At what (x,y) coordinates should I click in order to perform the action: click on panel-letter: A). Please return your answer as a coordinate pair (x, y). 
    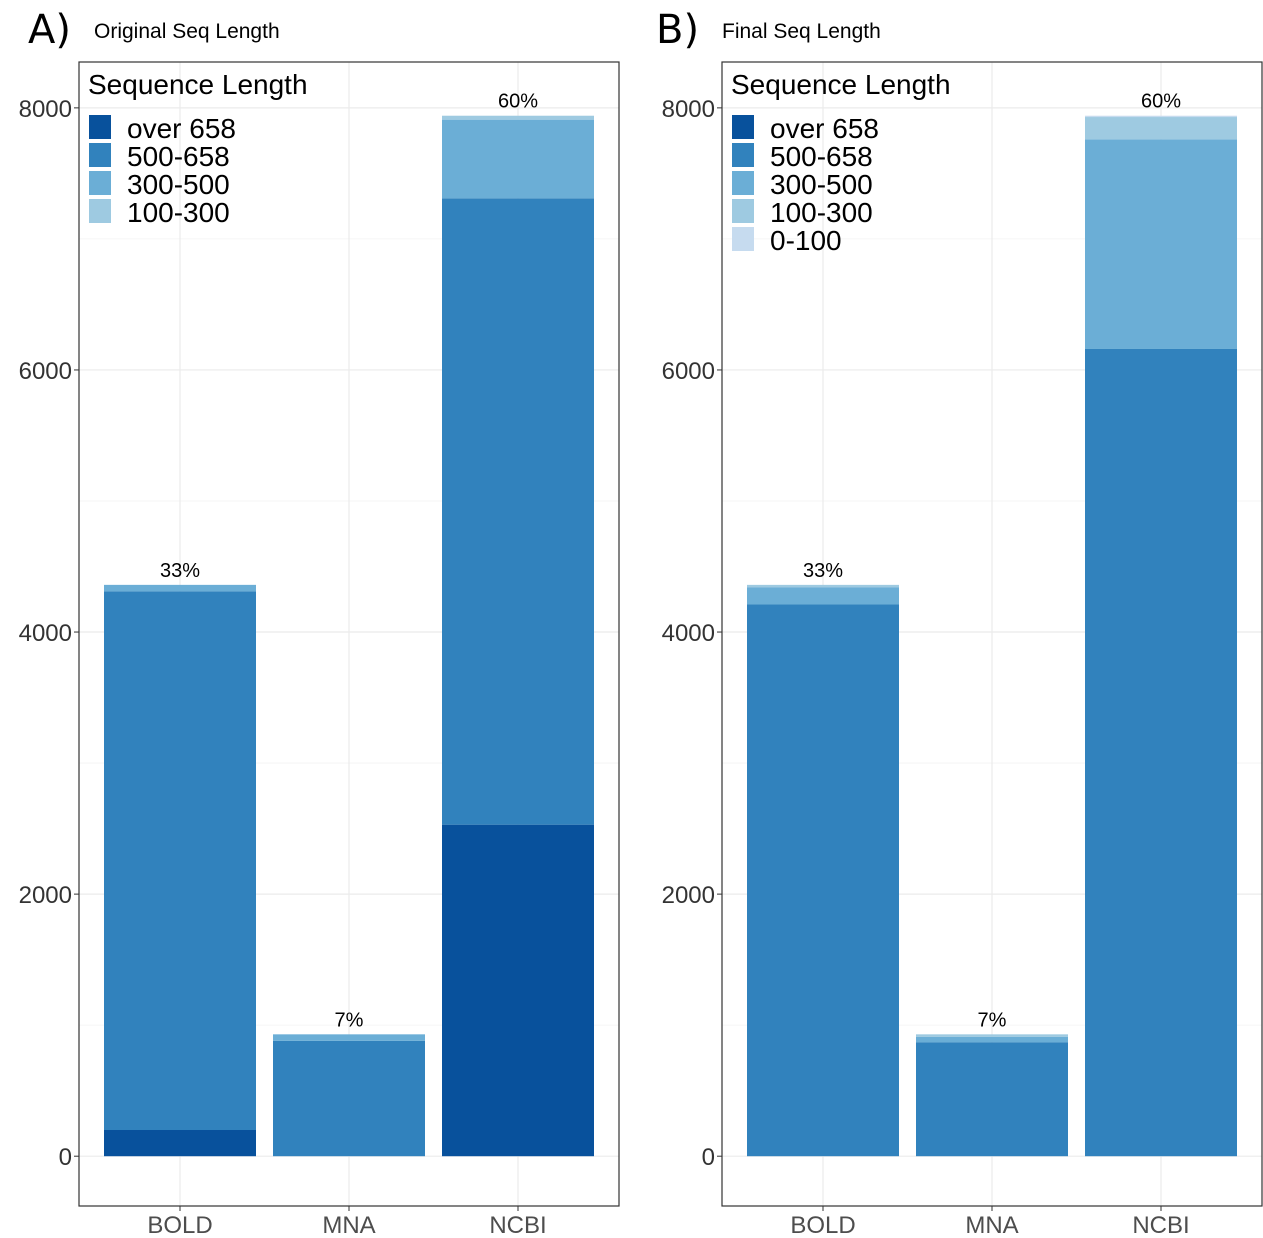
    Looking at the image, I should click on (49, 30).